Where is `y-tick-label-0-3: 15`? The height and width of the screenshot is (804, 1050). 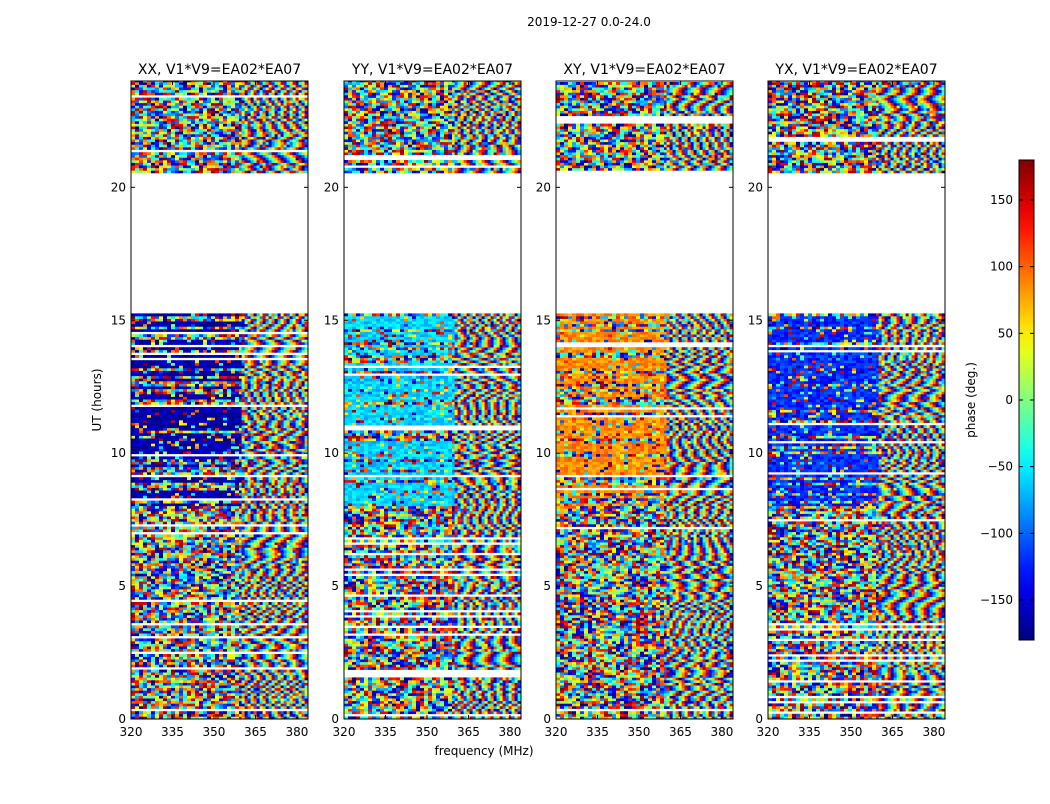
y-tick-label-0-3: 15 is located at coordinates (118, 320).